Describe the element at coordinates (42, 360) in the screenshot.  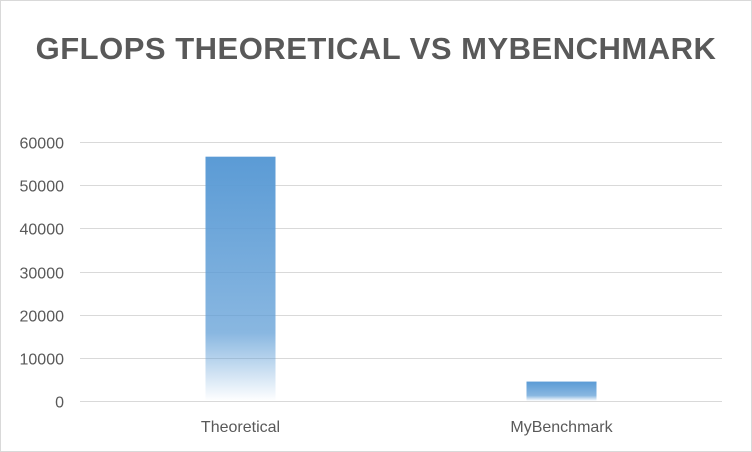
I see `y-tick-label: 10000` at that location.